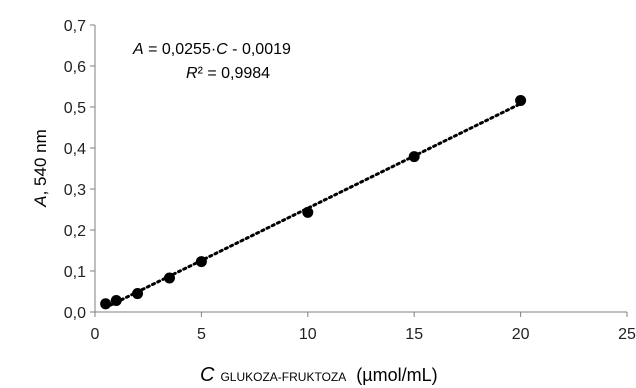 The image size is (636, 388). I want to click on y-tick-label: 0,1, so click(75, 272).